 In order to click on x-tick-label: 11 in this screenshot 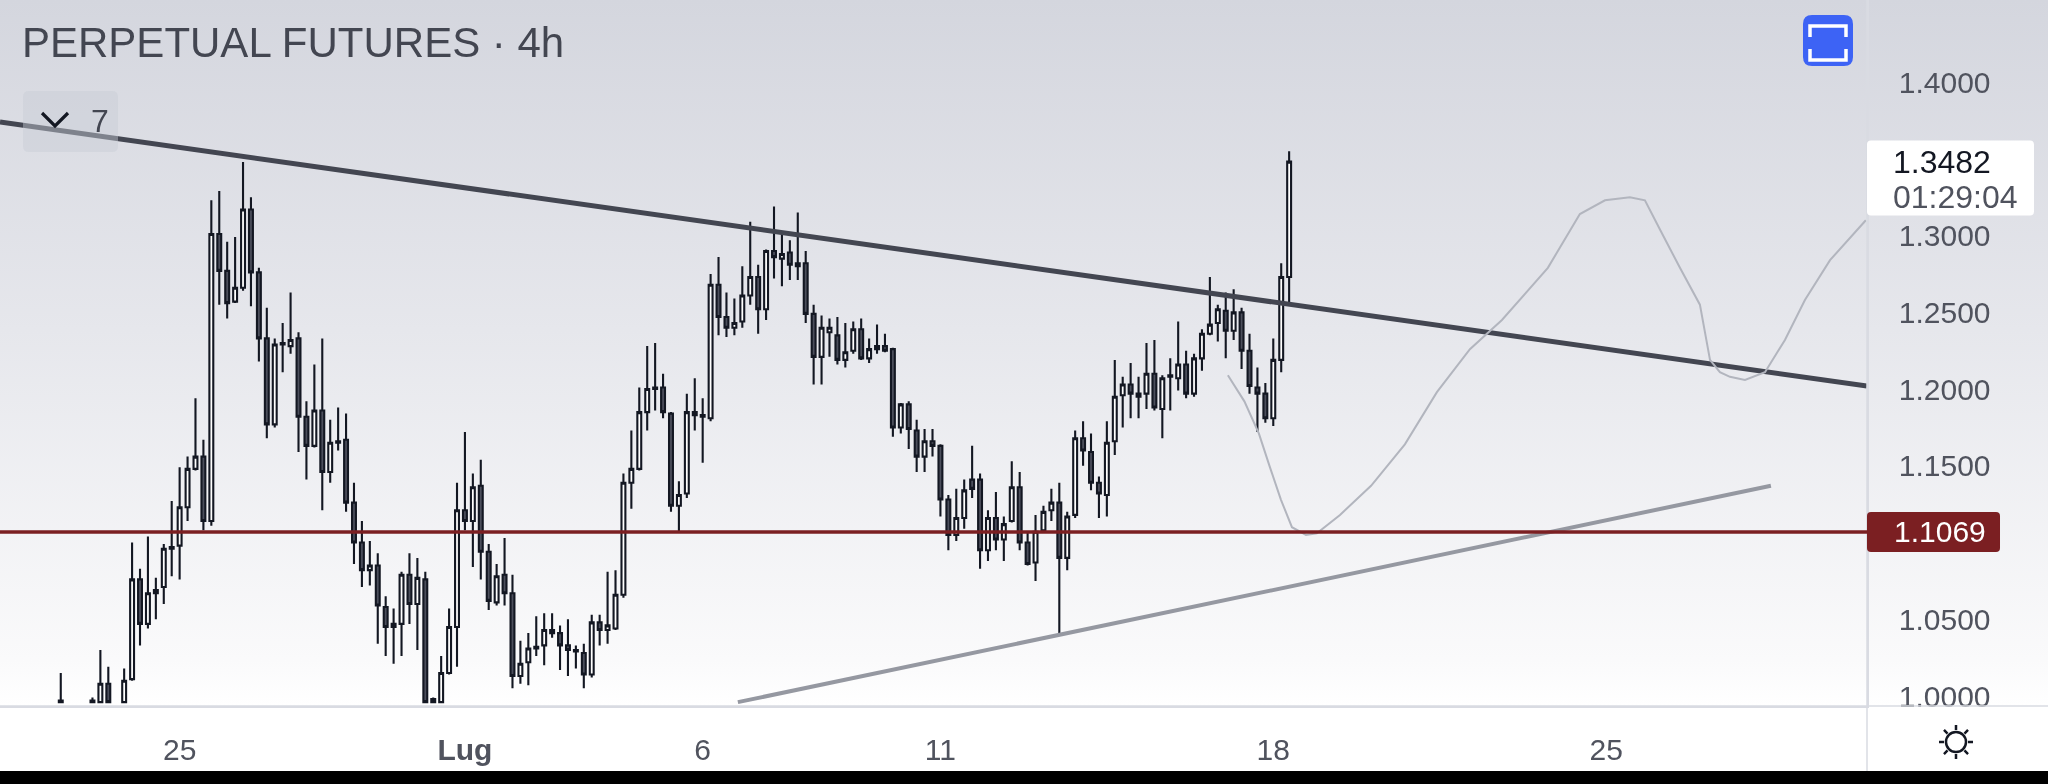, I will do `click(940, 749)`.